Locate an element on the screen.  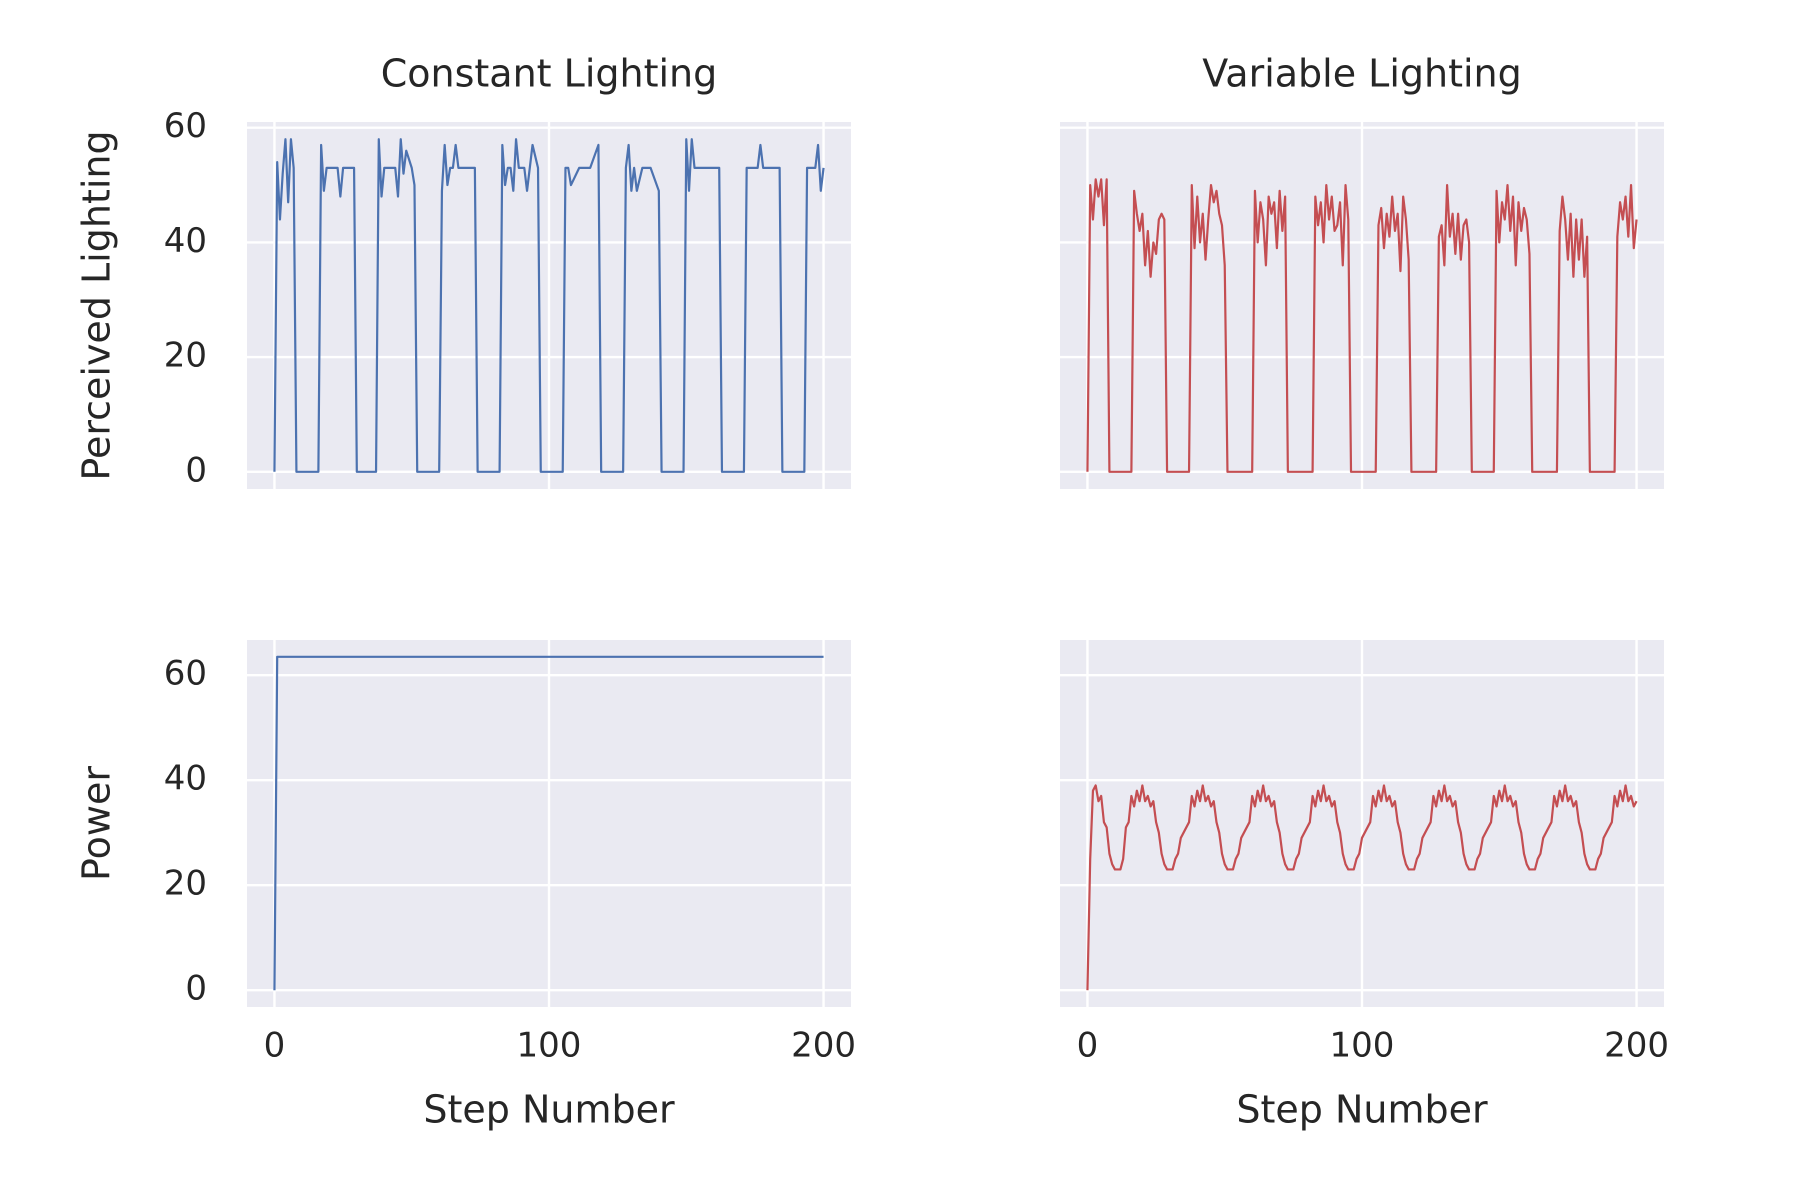
subplot-title: Constant Lighting is located at coordinates (549, 74).